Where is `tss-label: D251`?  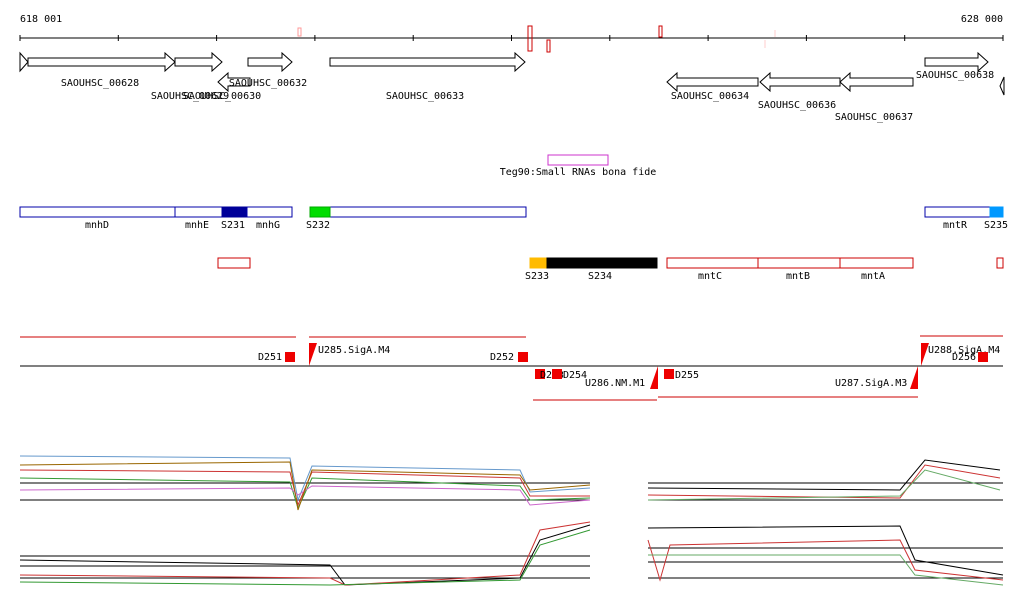
tss-label: D251 is located at coordinates (270, 357).